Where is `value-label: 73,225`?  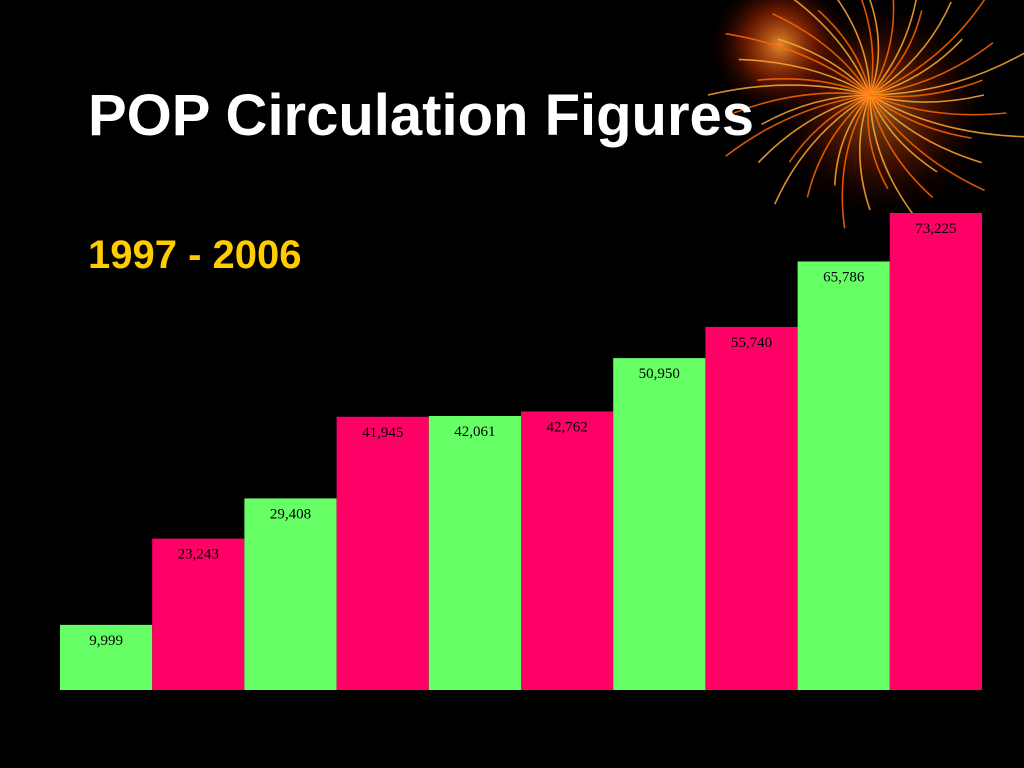
value-label: 73,225 is located at coordinates (935, 229).